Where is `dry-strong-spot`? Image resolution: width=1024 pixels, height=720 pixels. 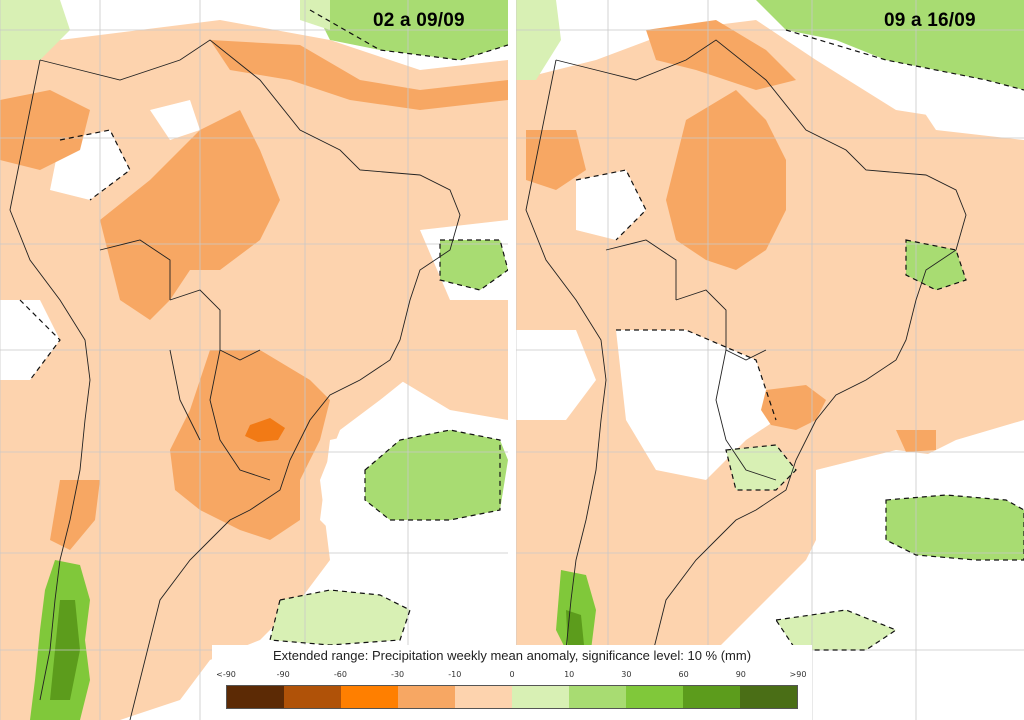
dry-strong-spot is located at coordinates (265, 430).